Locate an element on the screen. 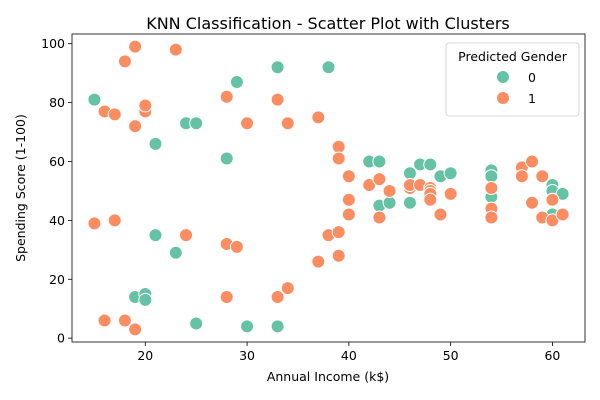  x-tick-label: 60 is located at coordinates (552, 355).